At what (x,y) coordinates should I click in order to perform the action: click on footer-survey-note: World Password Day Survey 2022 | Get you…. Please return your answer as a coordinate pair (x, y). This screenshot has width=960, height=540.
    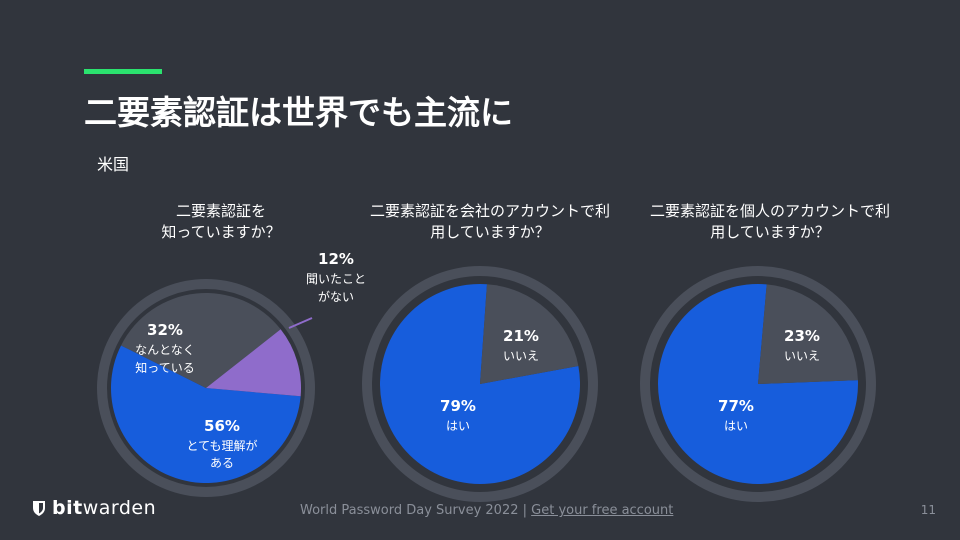
    Looking at the image, I should click on (486, 510).